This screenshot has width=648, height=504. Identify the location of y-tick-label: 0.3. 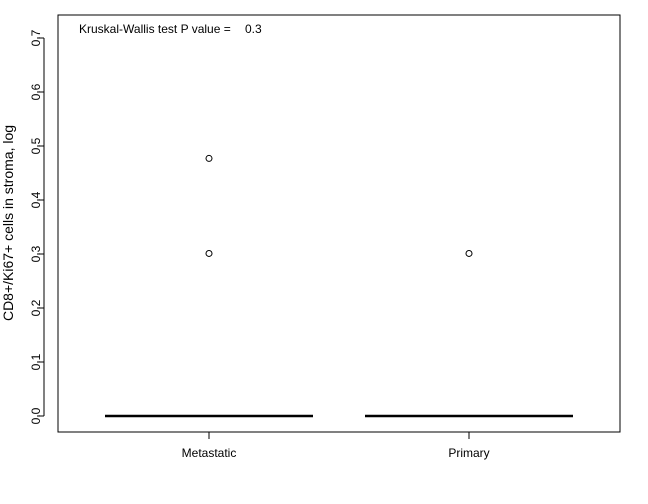
(36, 253).